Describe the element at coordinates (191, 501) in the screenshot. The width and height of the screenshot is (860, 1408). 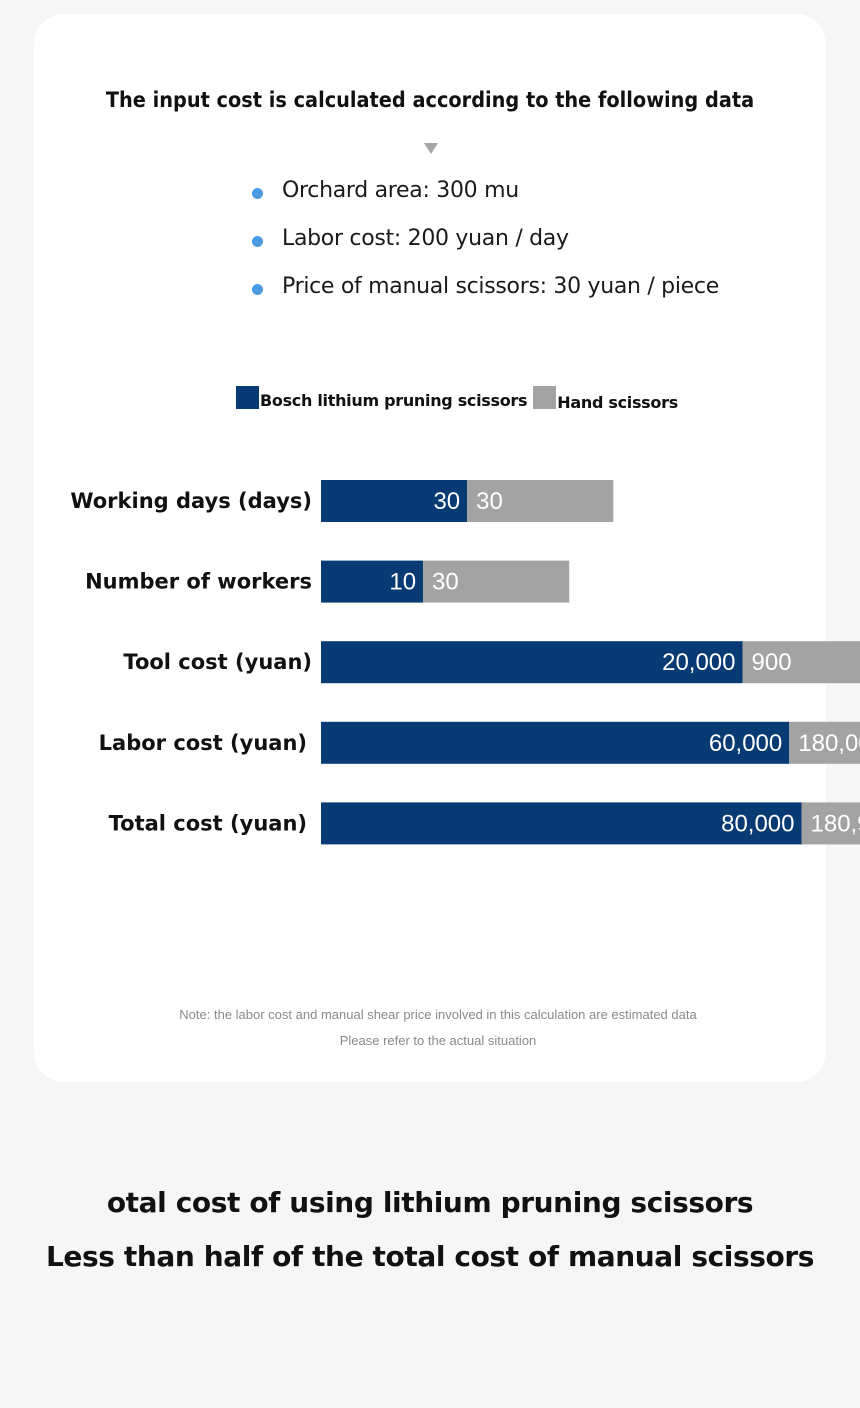
I see `category-label: Working days (days)` at that location.